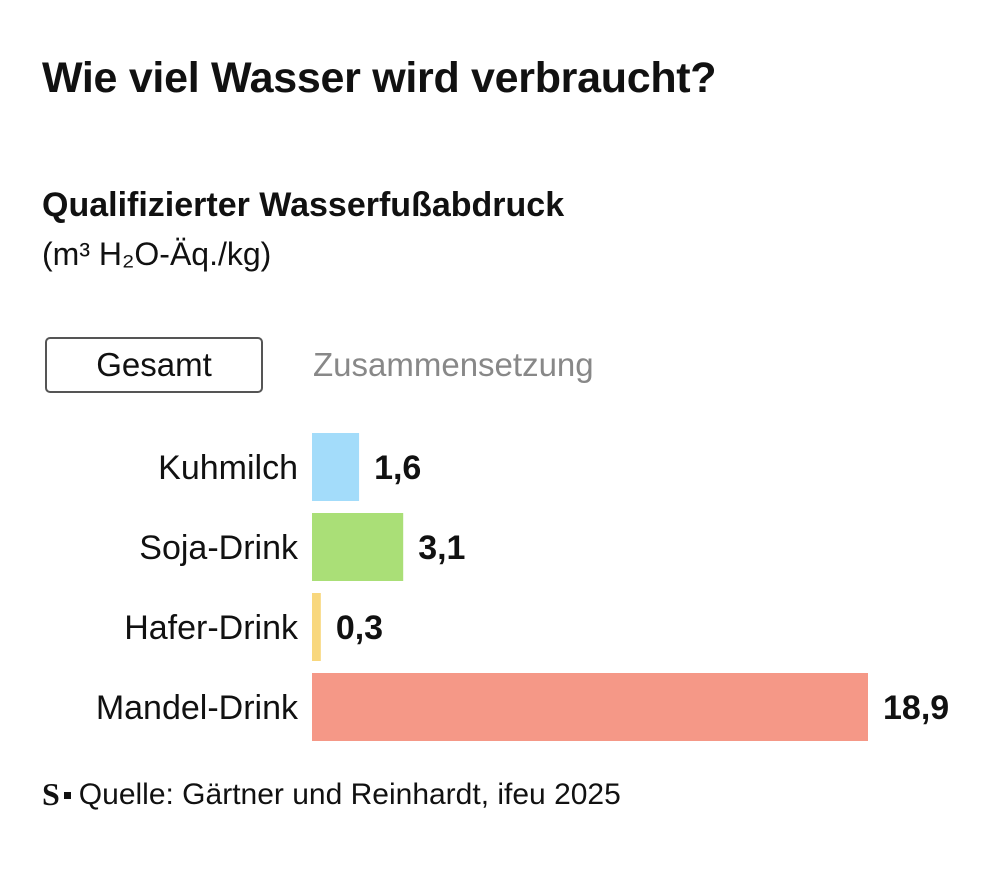 The height and width of the screenshot is (871, 1000). What do you see at coordinates (197, 708) in the screenshot?
I see `category-label: Mandel-Drink` at bounding box center [197, 708].